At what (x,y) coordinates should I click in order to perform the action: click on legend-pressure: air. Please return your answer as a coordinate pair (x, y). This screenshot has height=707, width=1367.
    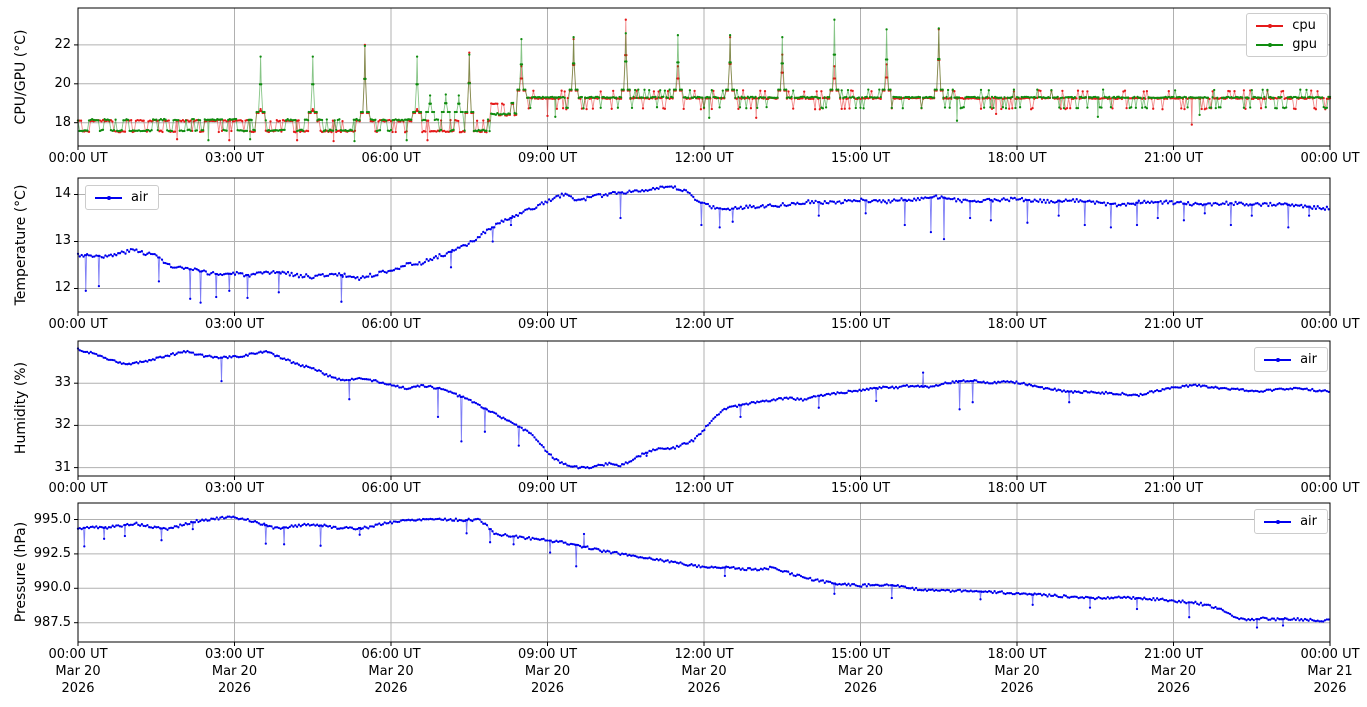
    Looking at the image, I should click on (1291, 521).